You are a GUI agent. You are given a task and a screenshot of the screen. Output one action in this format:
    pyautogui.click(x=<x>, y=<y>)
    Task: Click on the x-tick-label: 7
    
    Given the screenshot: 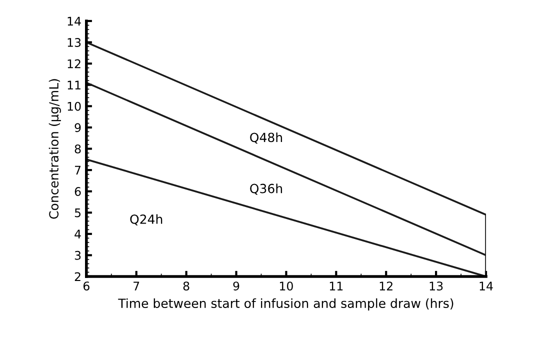 What is the action you would take?
    pyautogui.click(x=137, y=286)
    